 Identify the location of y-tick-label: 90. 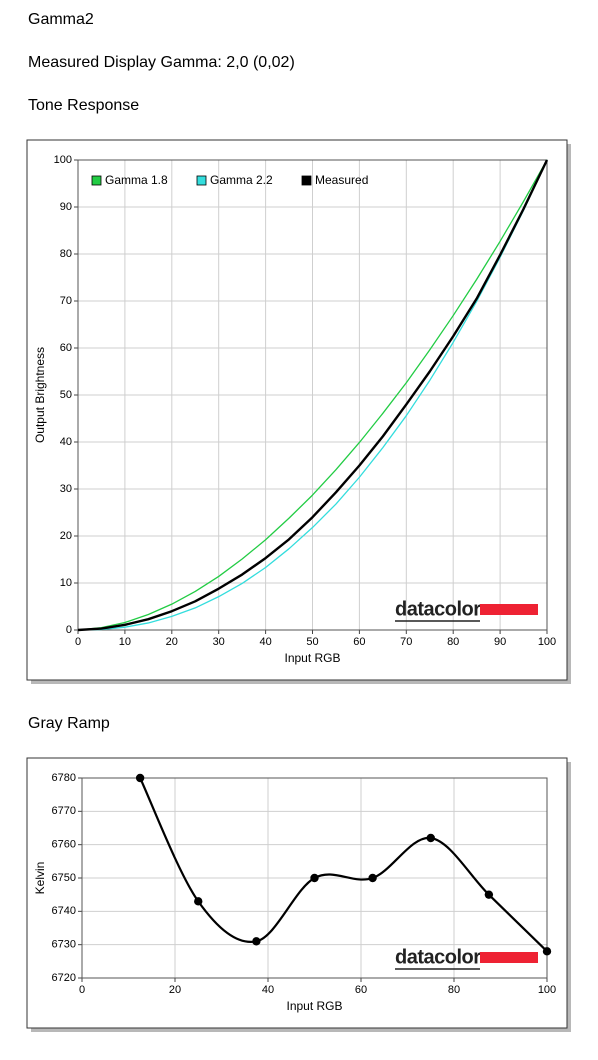
(66, 207).